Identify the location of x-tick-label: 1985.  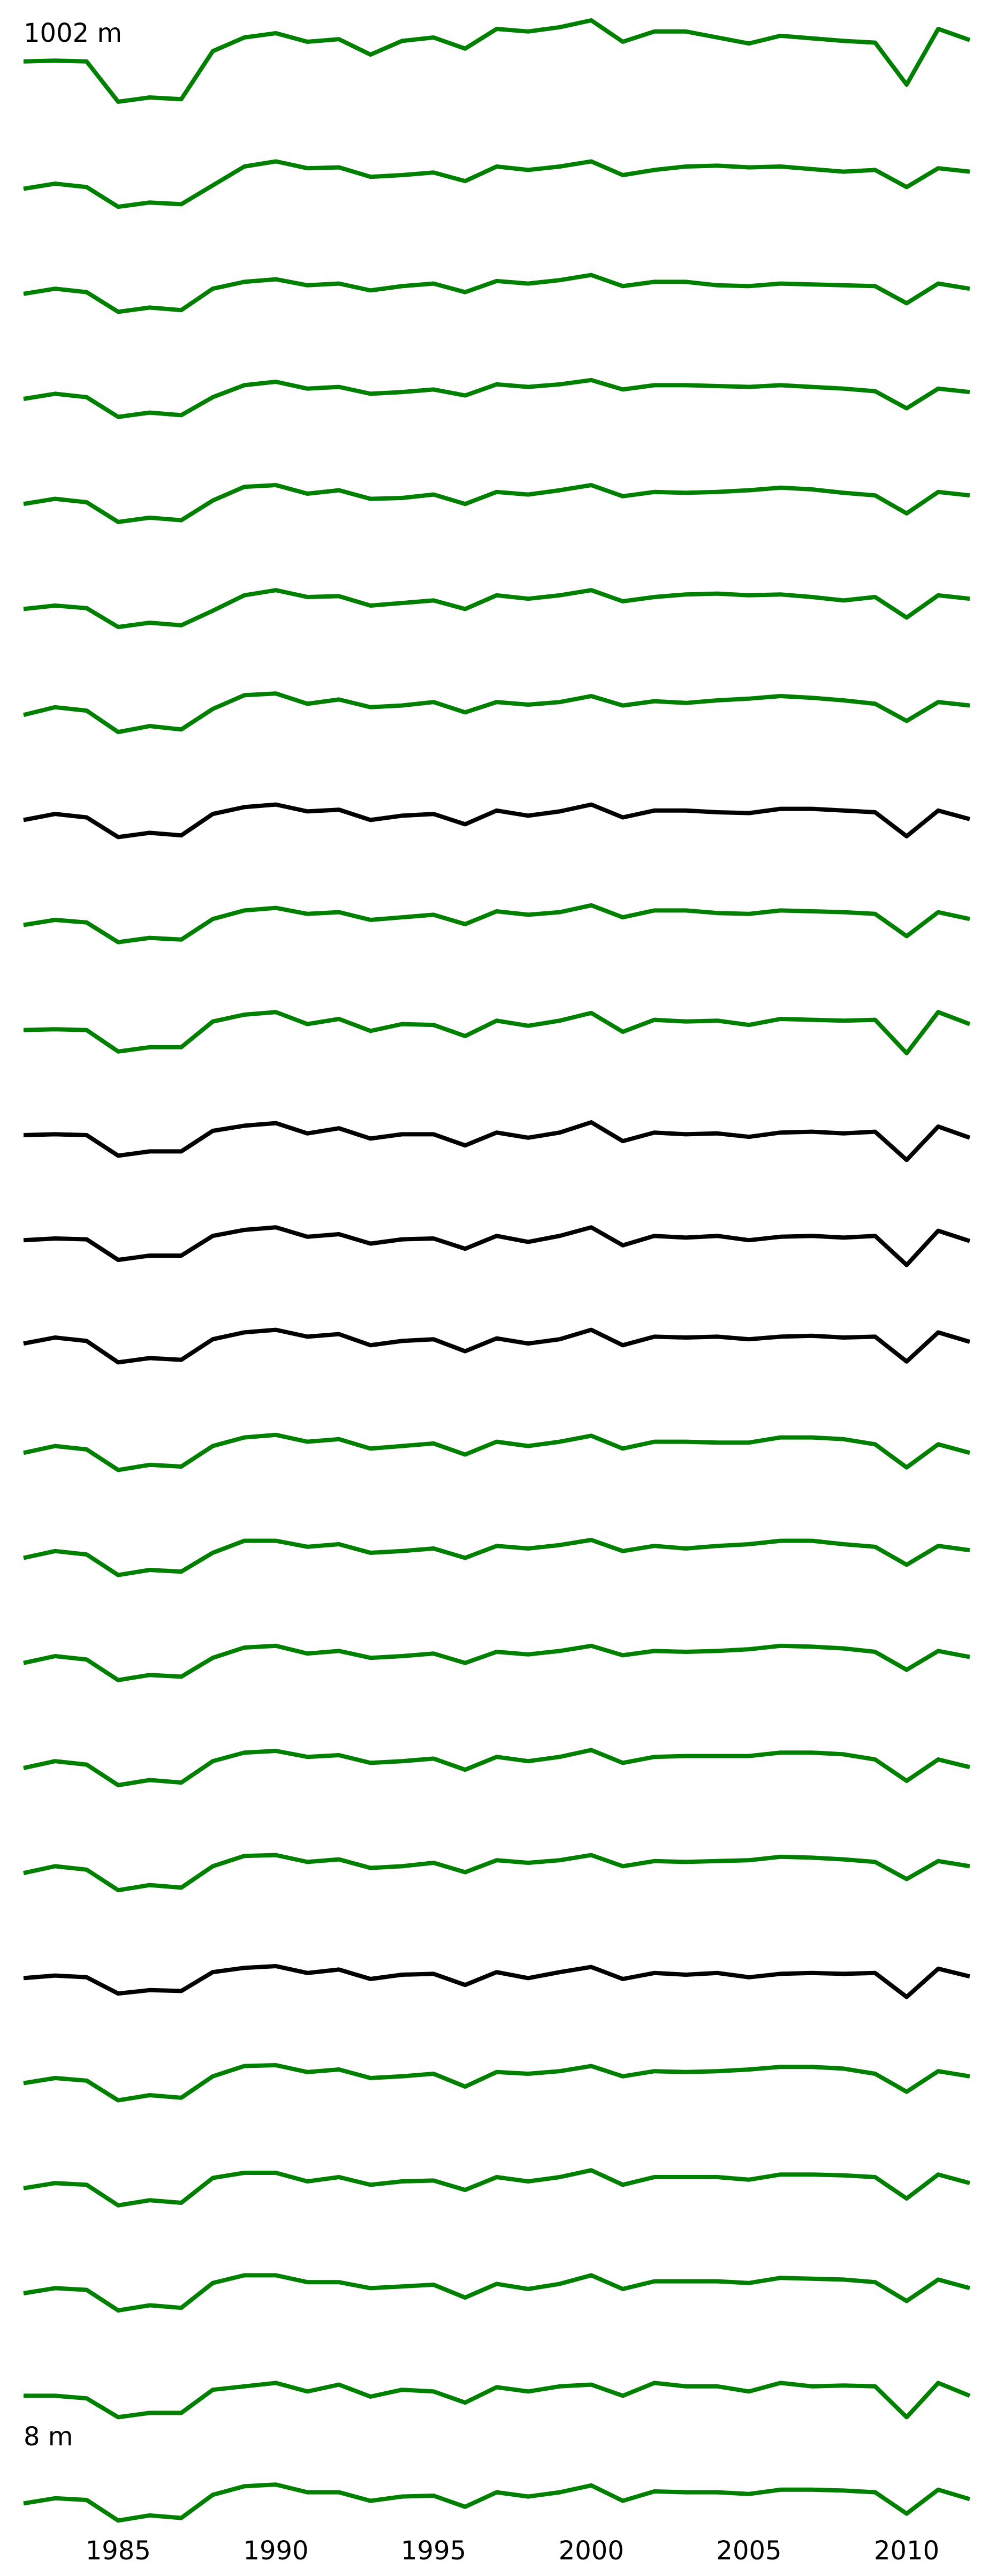
(118, 2551).